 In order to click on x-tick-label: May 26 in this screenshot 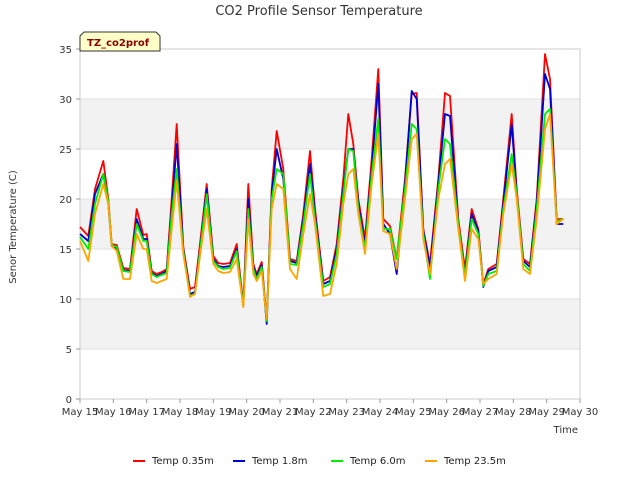, I will do `click(446, 412)`.